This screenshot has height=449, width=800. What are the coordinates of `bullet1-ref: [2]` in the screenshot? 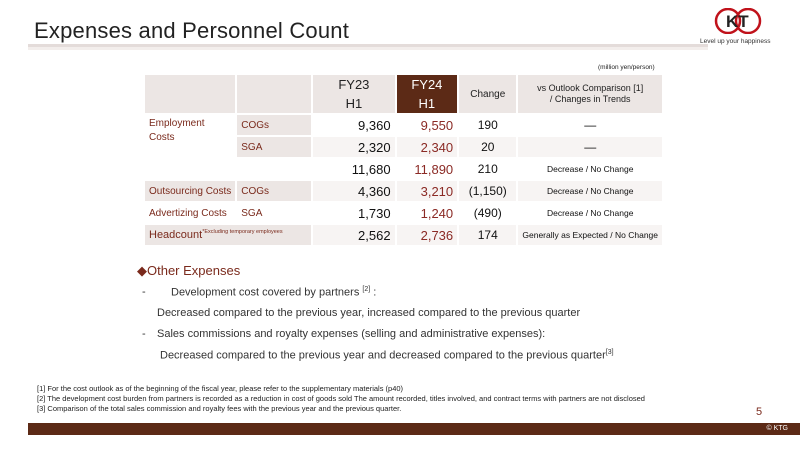 It's located at (366, 289).